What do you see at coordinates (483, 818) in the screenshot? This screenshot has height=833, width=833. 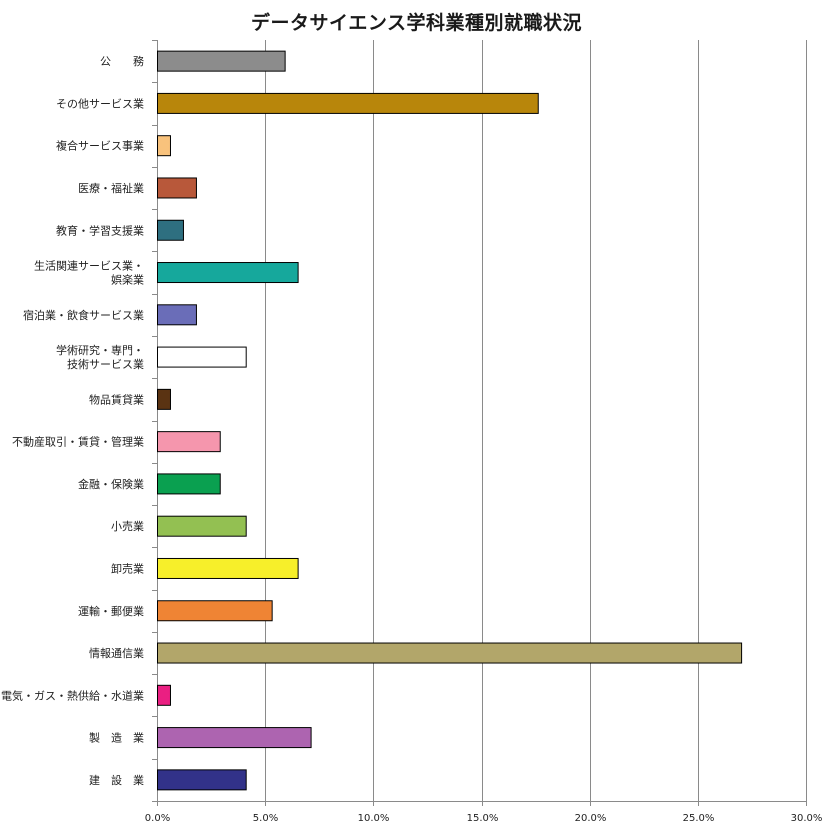 I see `x-tick-label: 15.0%` at bounding box center [483, 818].